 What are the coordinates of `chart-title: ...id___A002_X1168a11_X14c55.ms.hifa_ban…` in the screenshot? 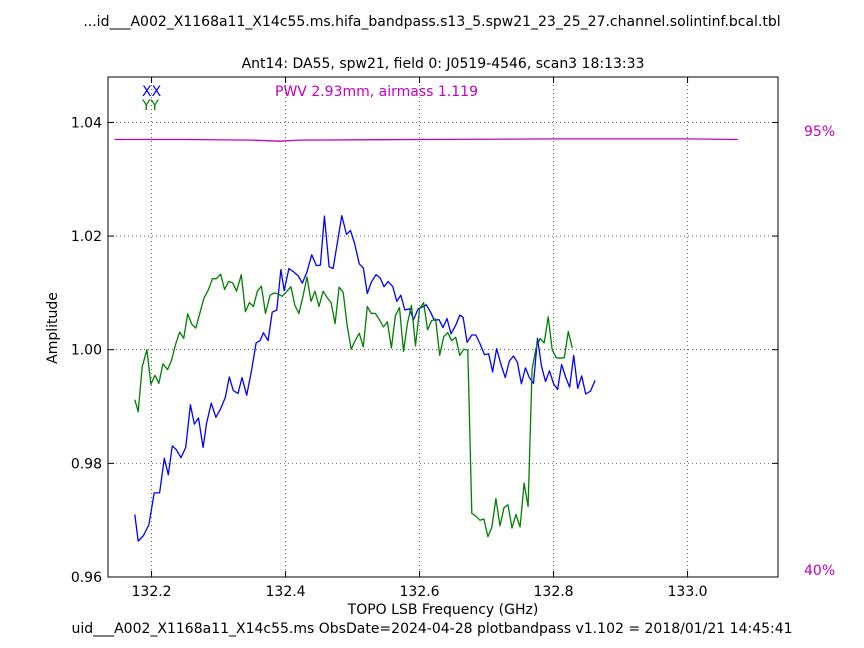 It's located at (432, 22).